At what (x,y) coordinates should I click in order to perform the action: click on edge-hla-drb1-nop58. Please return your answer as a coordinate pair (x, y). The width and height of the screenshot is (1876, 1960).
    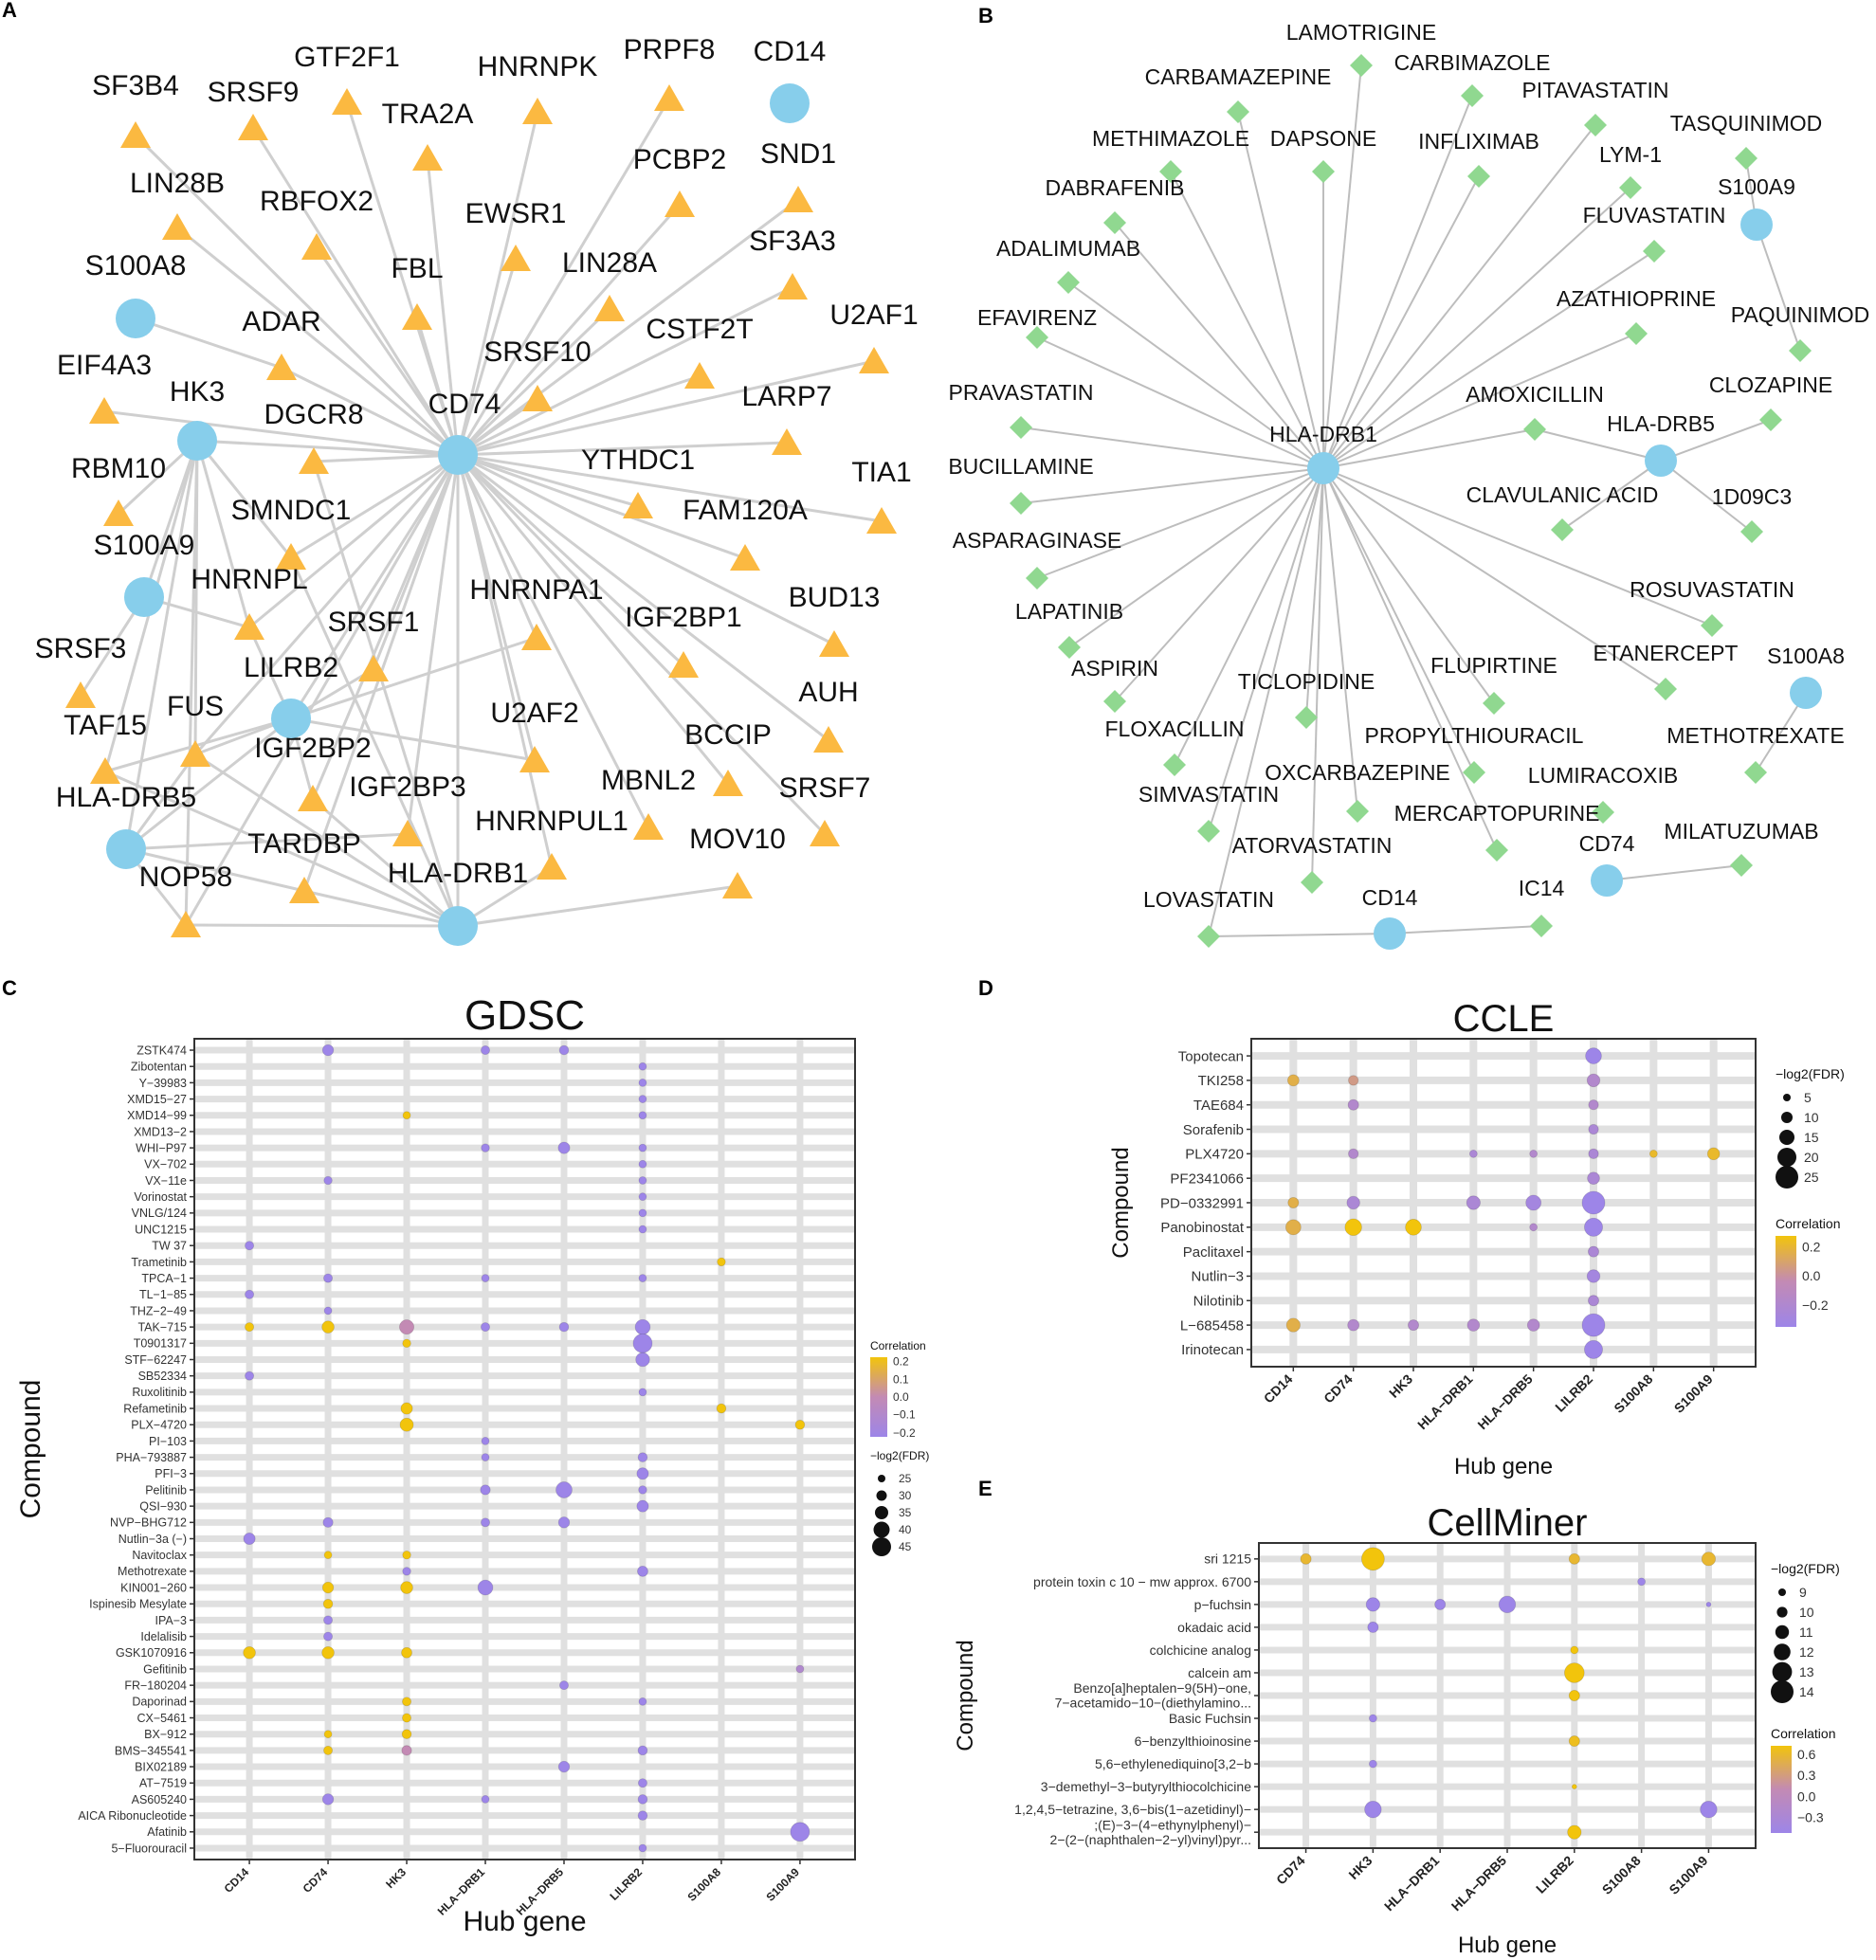
    Looking at the image, I should click on (322, 925).